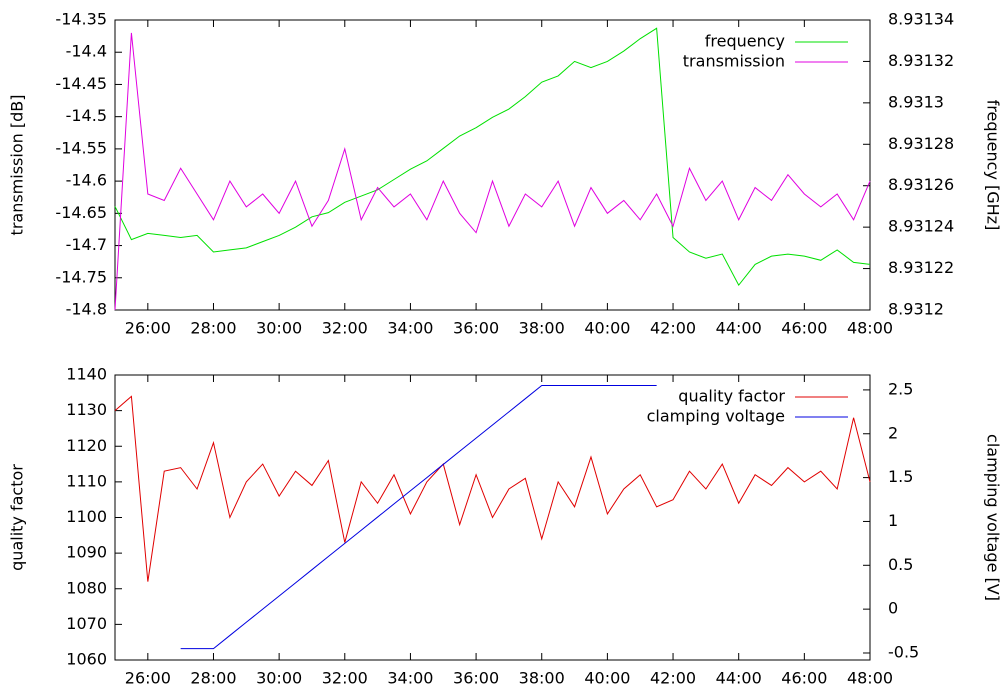  What do you see at coordinates (921, 19) in the screenshot?
I see `y2-tick-label: 8.93134` at bounding box center [921, 19].